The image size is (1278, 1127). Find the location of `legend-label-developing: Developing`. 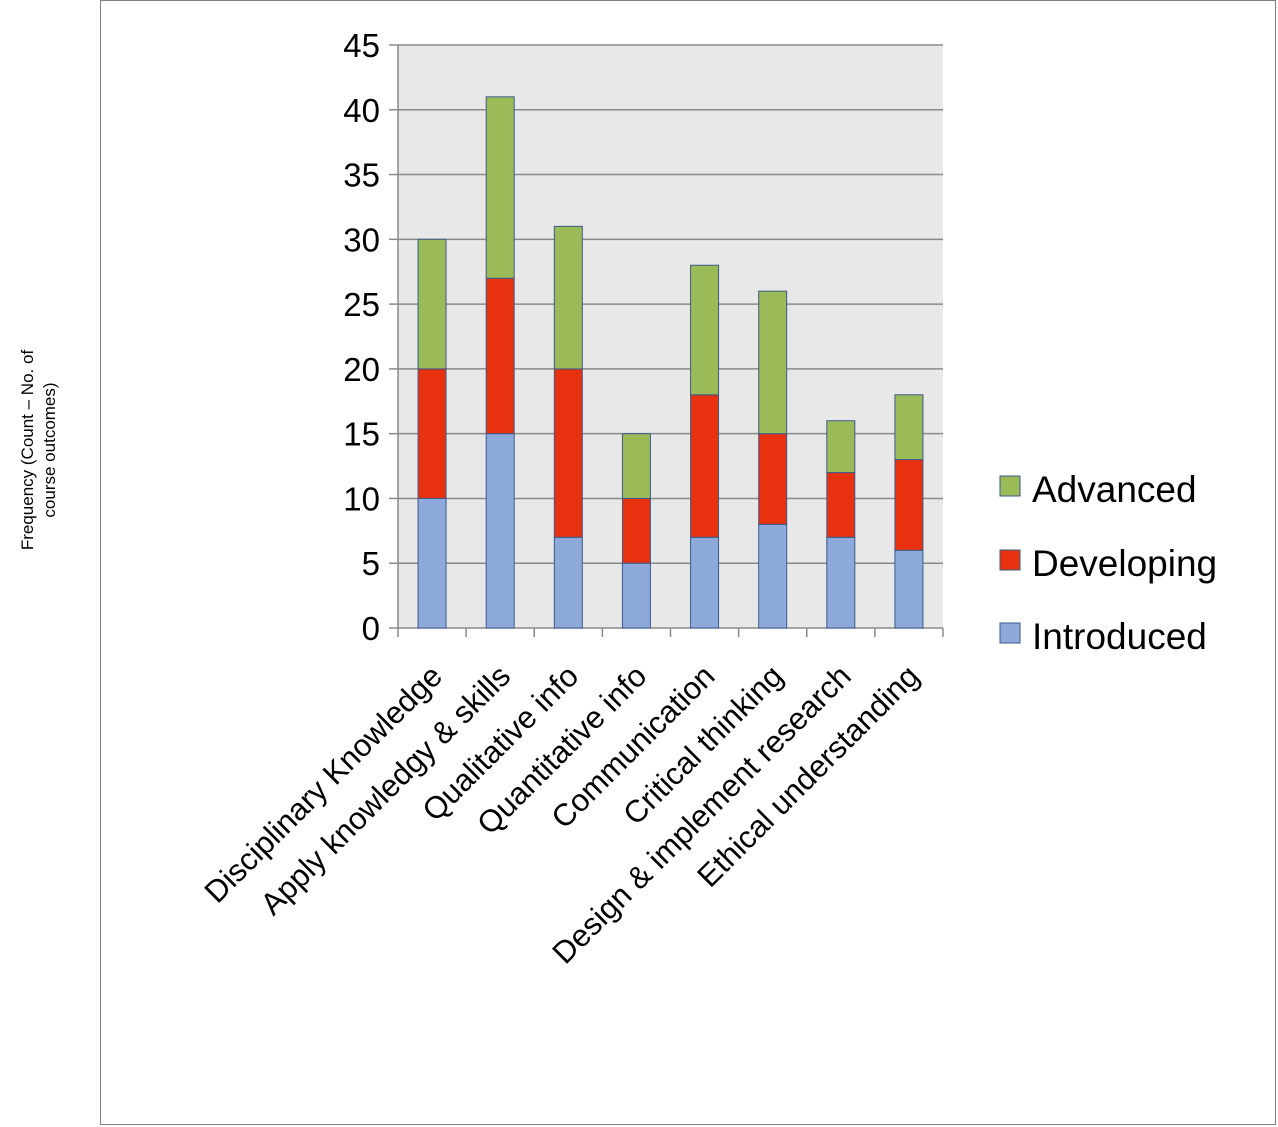

legend-label-developing: Developing is located at coordinates (1124, 563).